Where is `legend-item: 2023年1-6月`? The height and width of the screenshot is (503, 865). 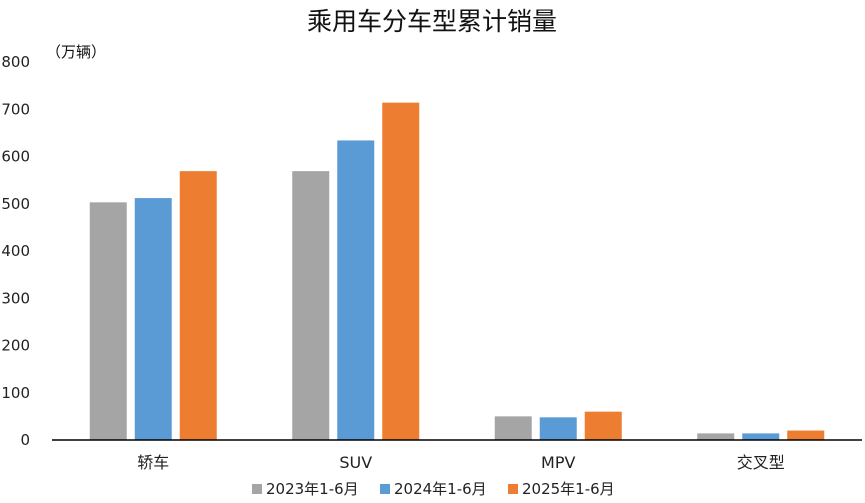
legend-item: 2023年1-6月 is located at coordinates (305, 489).